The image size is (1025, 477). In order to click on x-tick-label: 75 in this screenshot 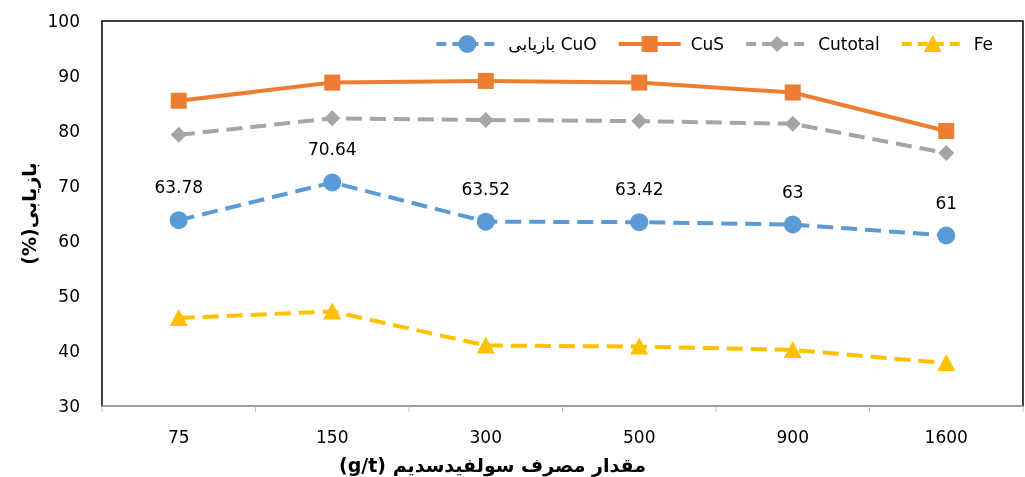, I will do `click(178, 437)`.